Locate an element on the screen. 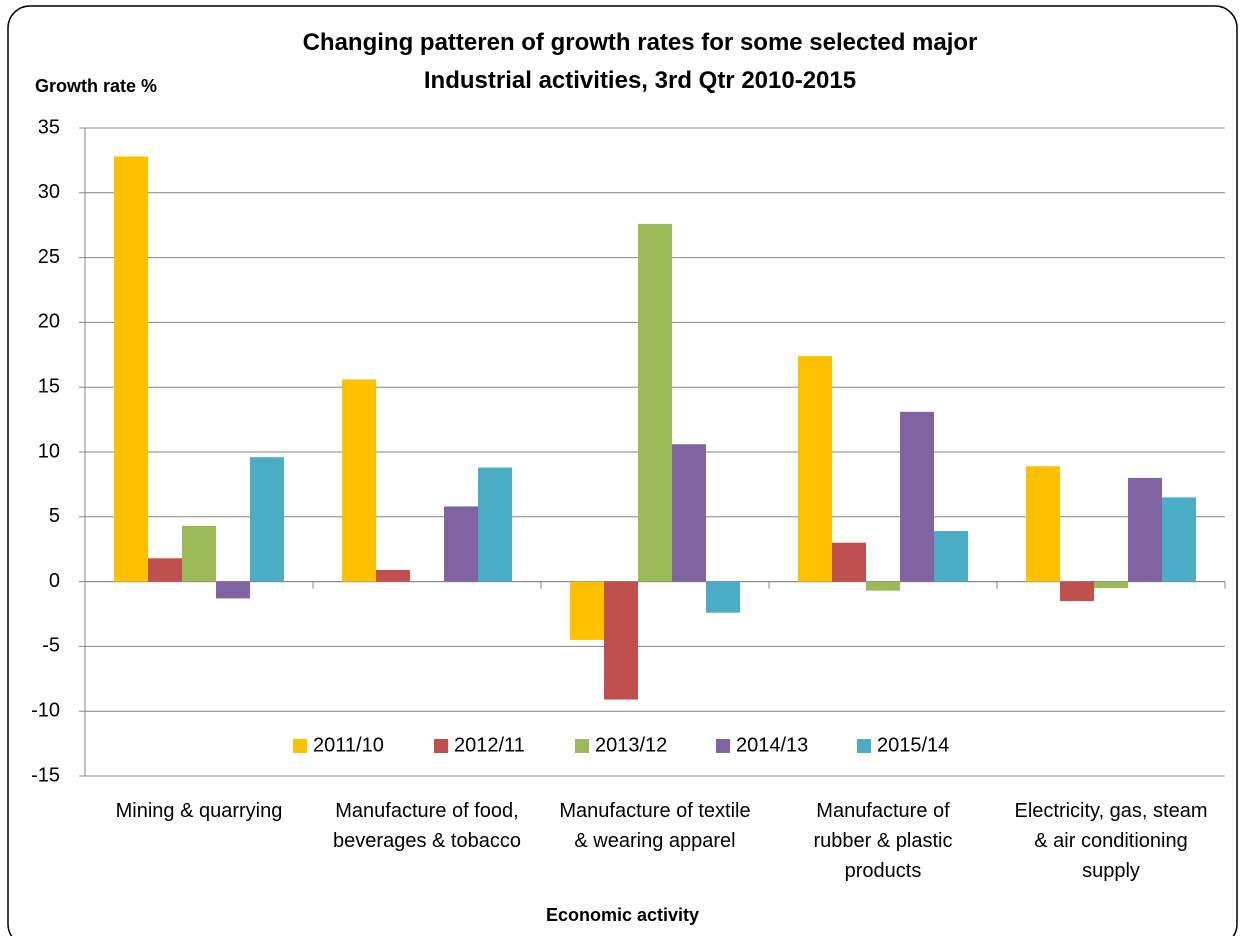 The width and height of the screenshot is (1245, 936). y-tick-label: 5 is located at coordinates (54, 516).